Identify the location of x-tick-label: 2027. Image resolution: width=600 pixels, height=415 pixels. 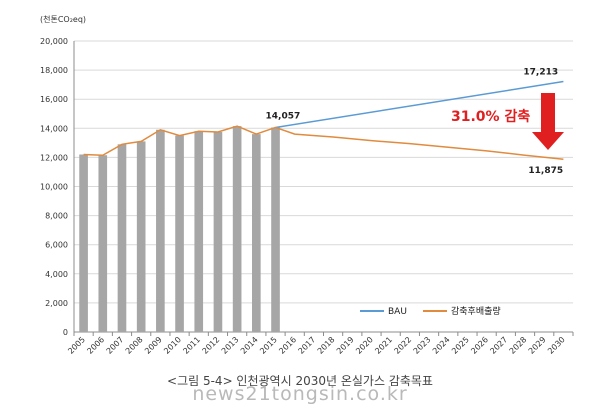
(498, 345).